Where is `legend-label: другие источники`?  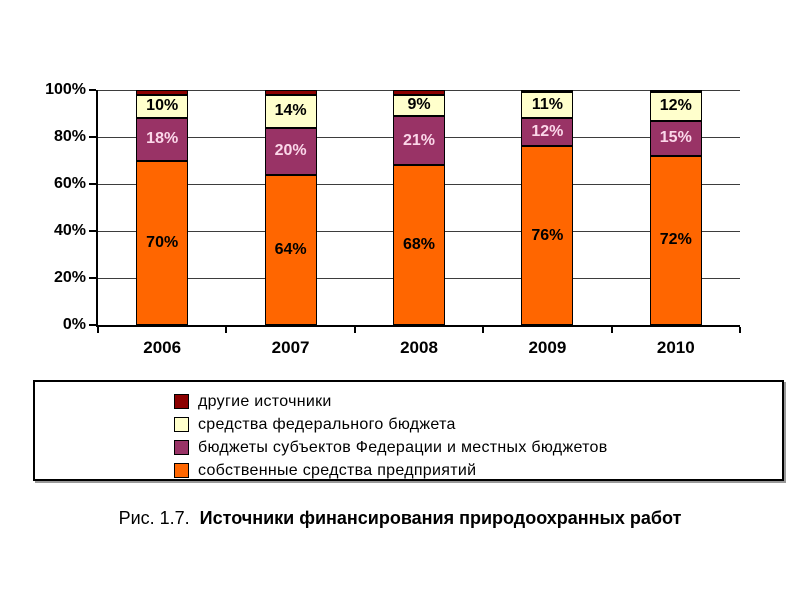 legend-label: другие источники is located at coordinates (265, 401).